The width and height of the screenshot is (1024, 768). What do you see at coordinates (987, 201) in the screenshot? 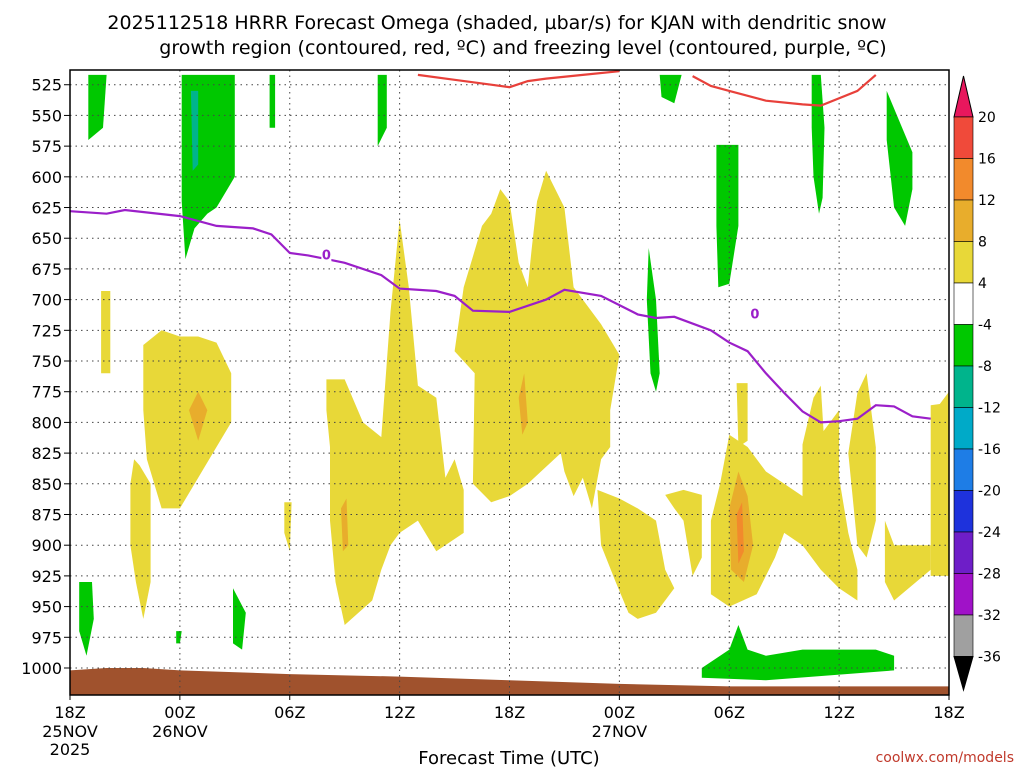
I see `colorbar-label-2: 12` at bounding box center [987, 201].